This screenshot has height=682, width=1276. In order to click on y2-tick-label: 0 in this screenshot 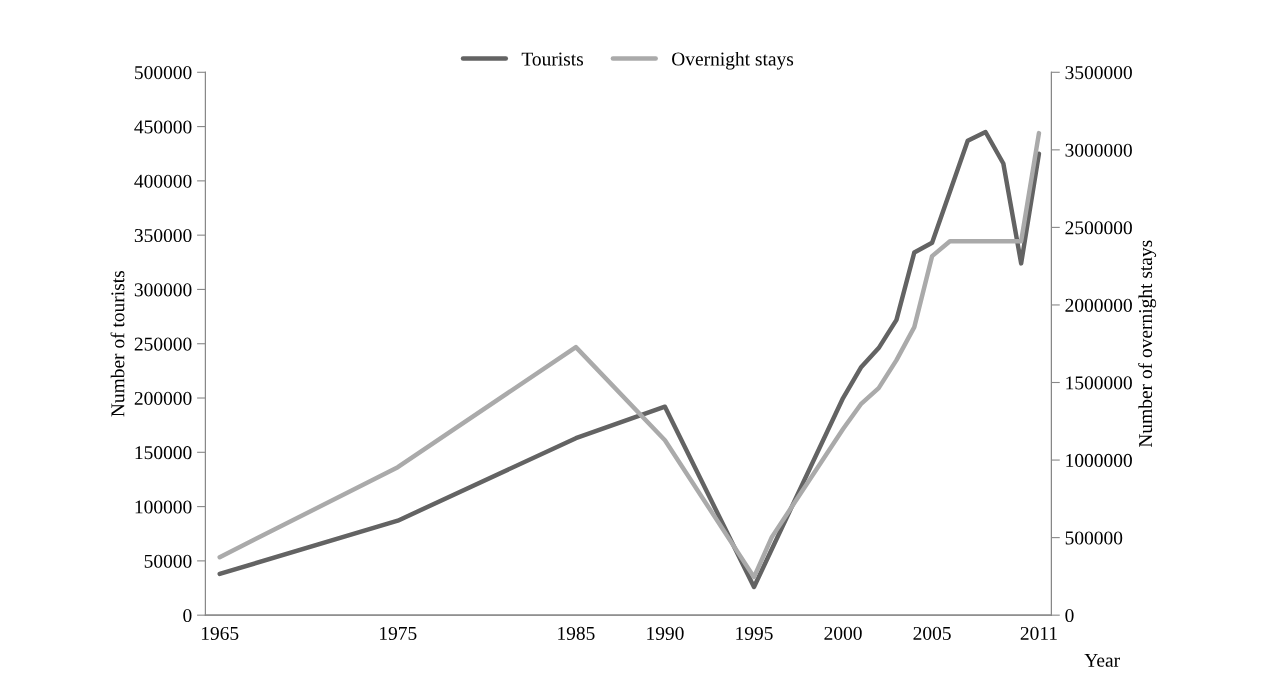, I will do `click(1069, 615)`.